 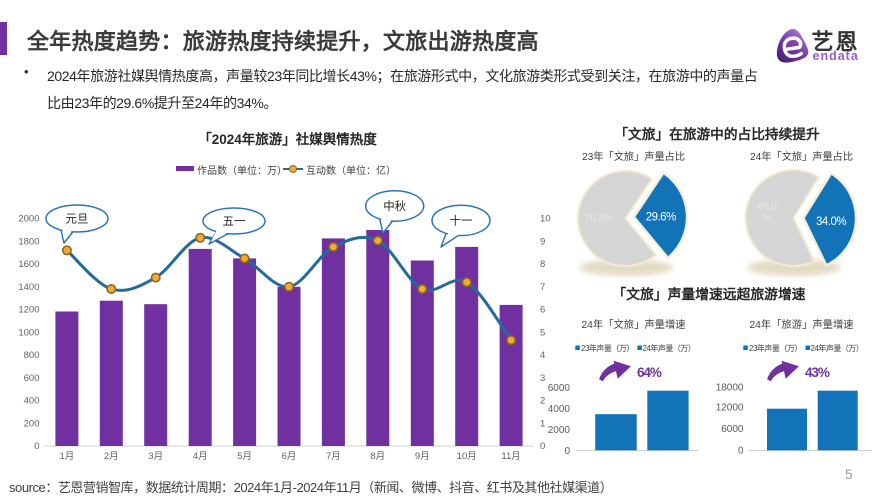 What do you see at coordinates (32, 423) in the screenshot?
I see `svg-text: 200` at bounding box center [32, 423].